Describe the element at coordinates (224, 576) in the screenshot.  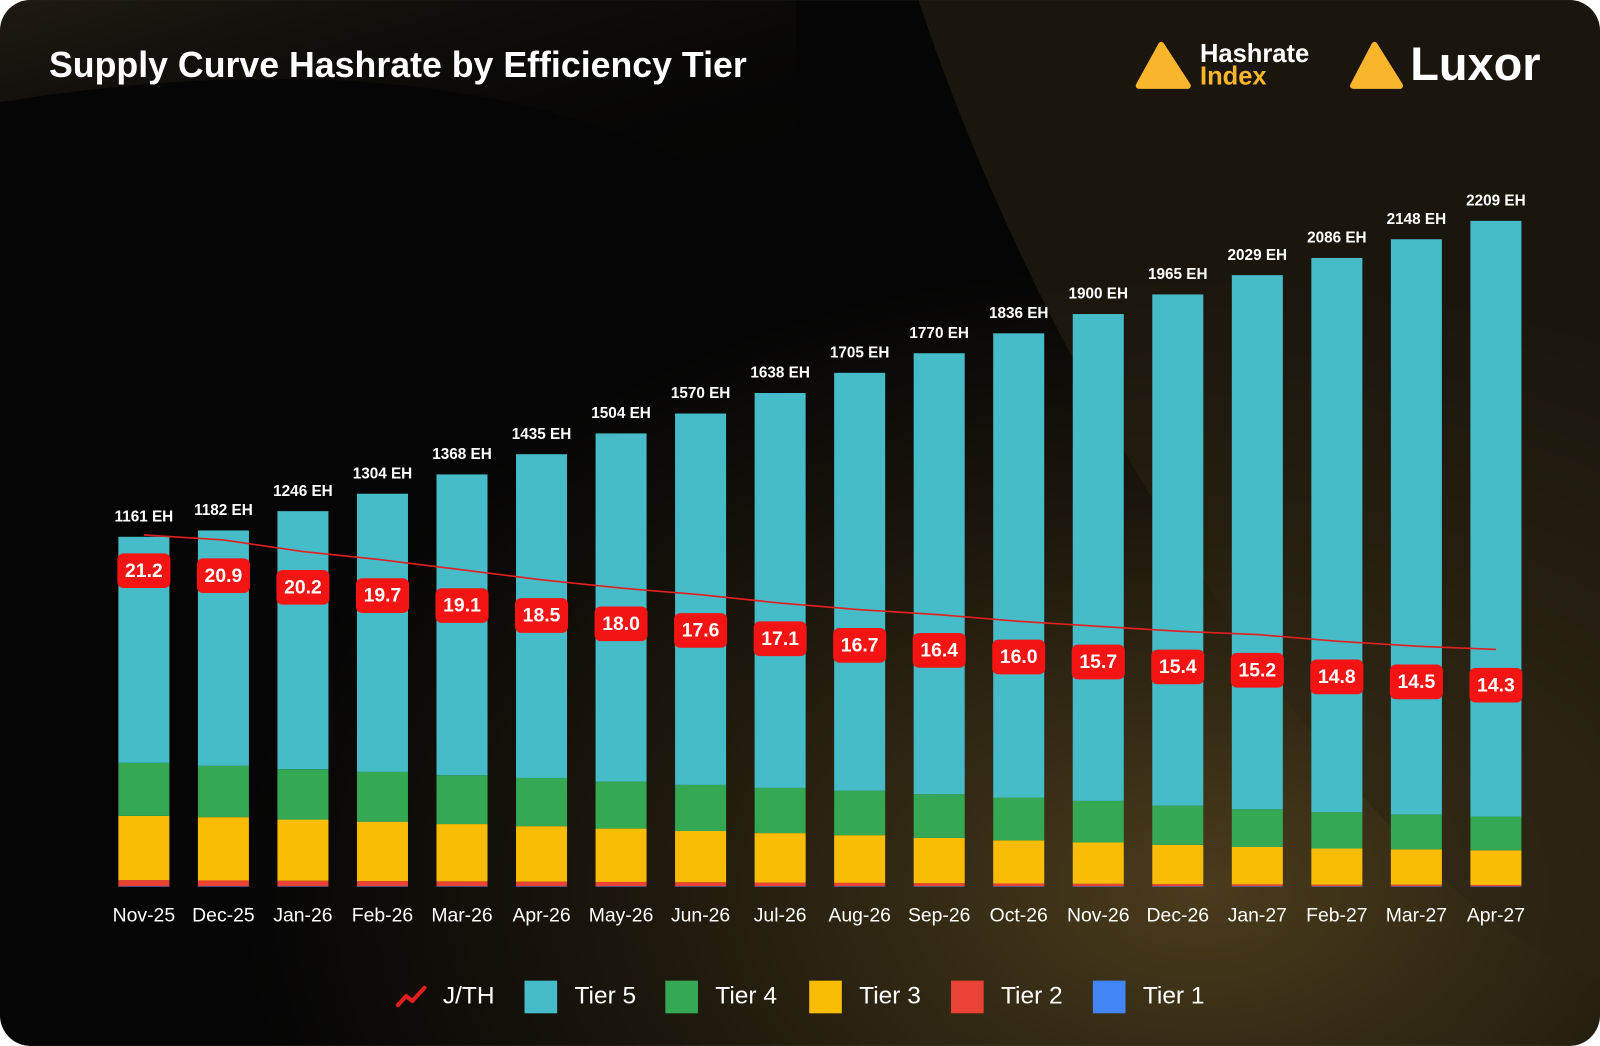
I see `value-label: 20.9` at that location.